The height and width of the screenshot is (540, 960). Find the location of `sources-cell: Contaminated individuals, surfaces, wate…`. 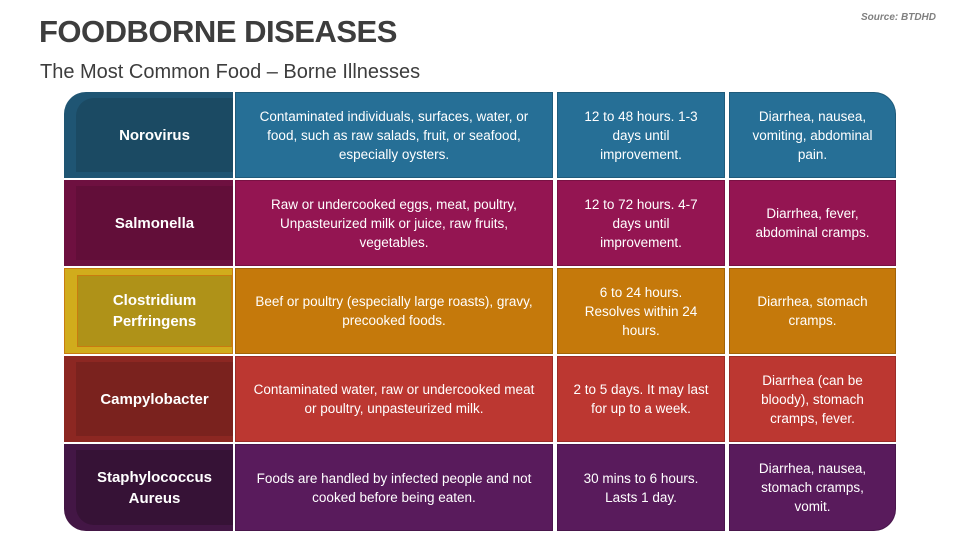

sources-cell: Contaminated individuals, surfaces, wate… is located at coordinates (394, 135).